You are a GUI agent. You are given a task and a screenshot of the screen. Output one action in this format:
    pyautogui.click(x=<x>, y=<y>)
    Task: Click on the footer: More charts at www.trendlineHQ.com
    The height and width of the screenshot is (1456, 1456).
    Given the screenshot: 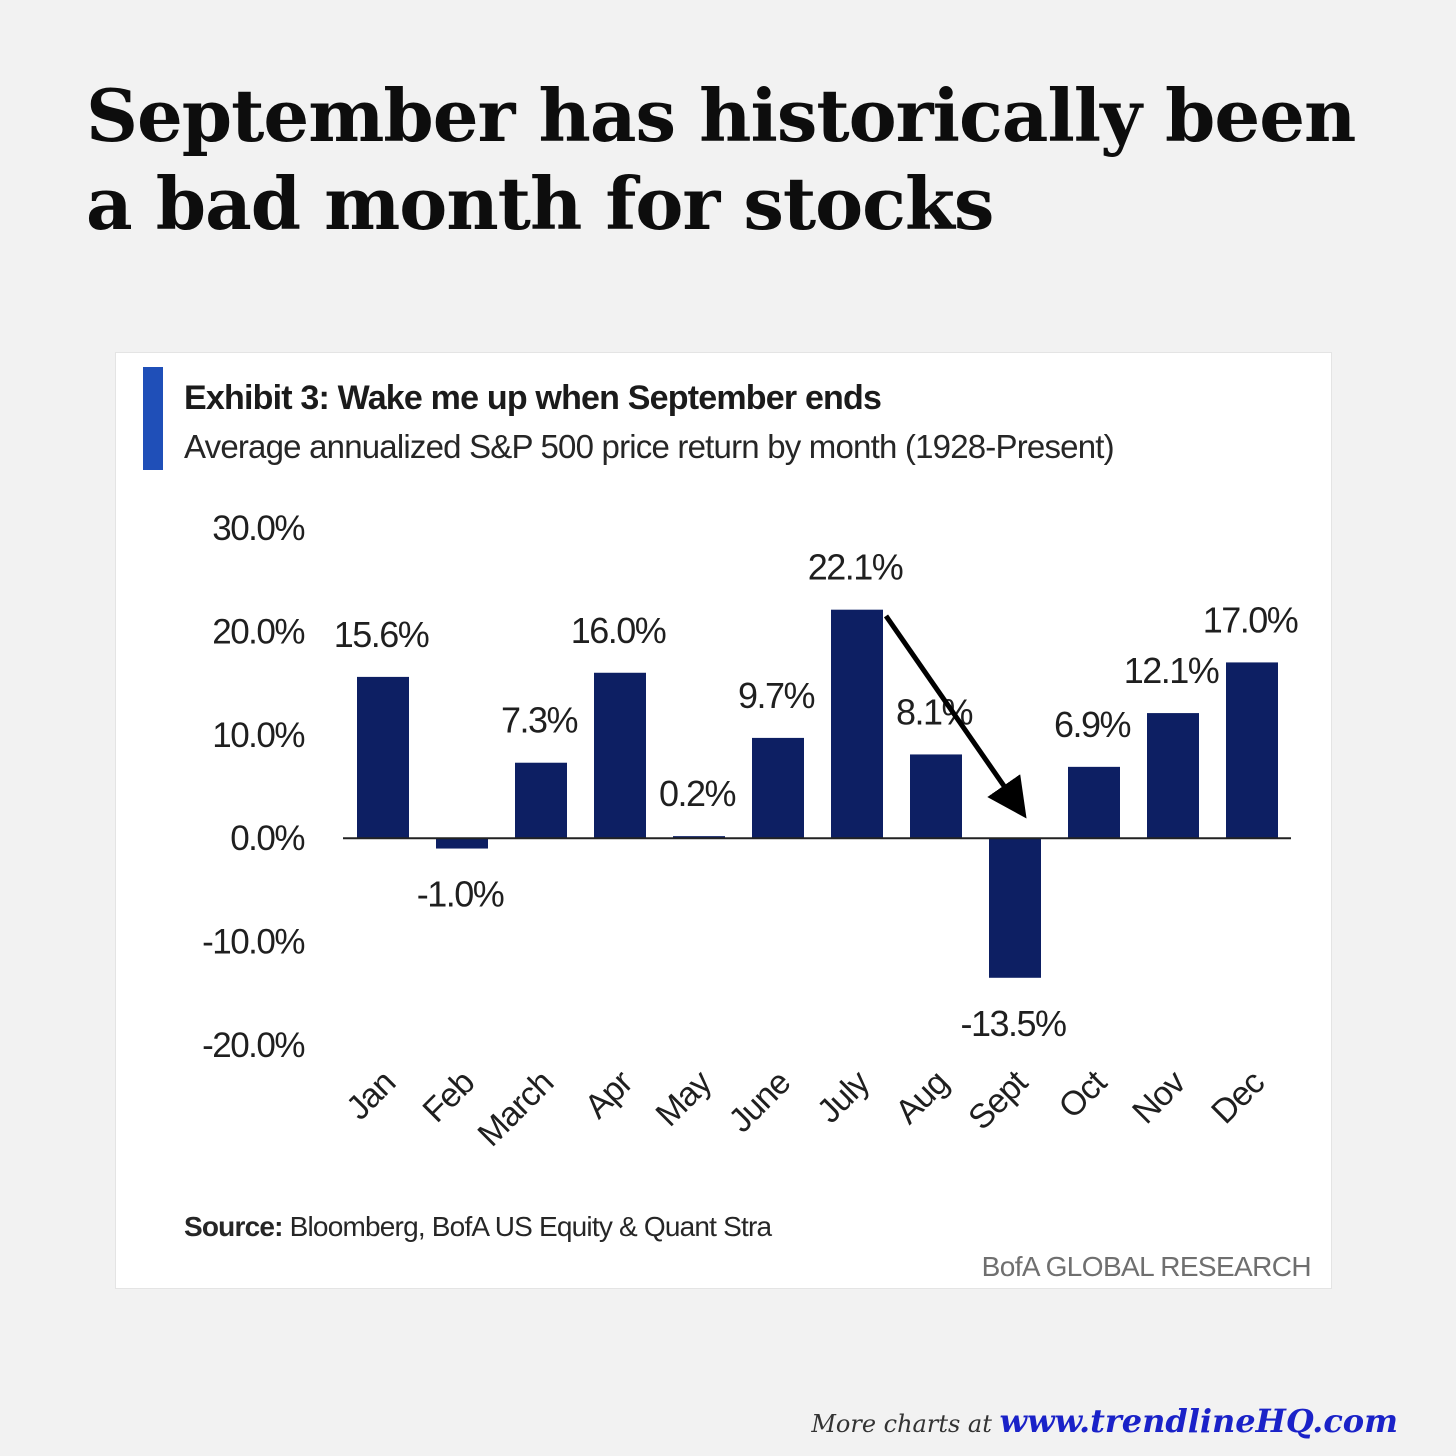 What is the action you would take?
    pyautogui.click(x=1104, y=1421)
    